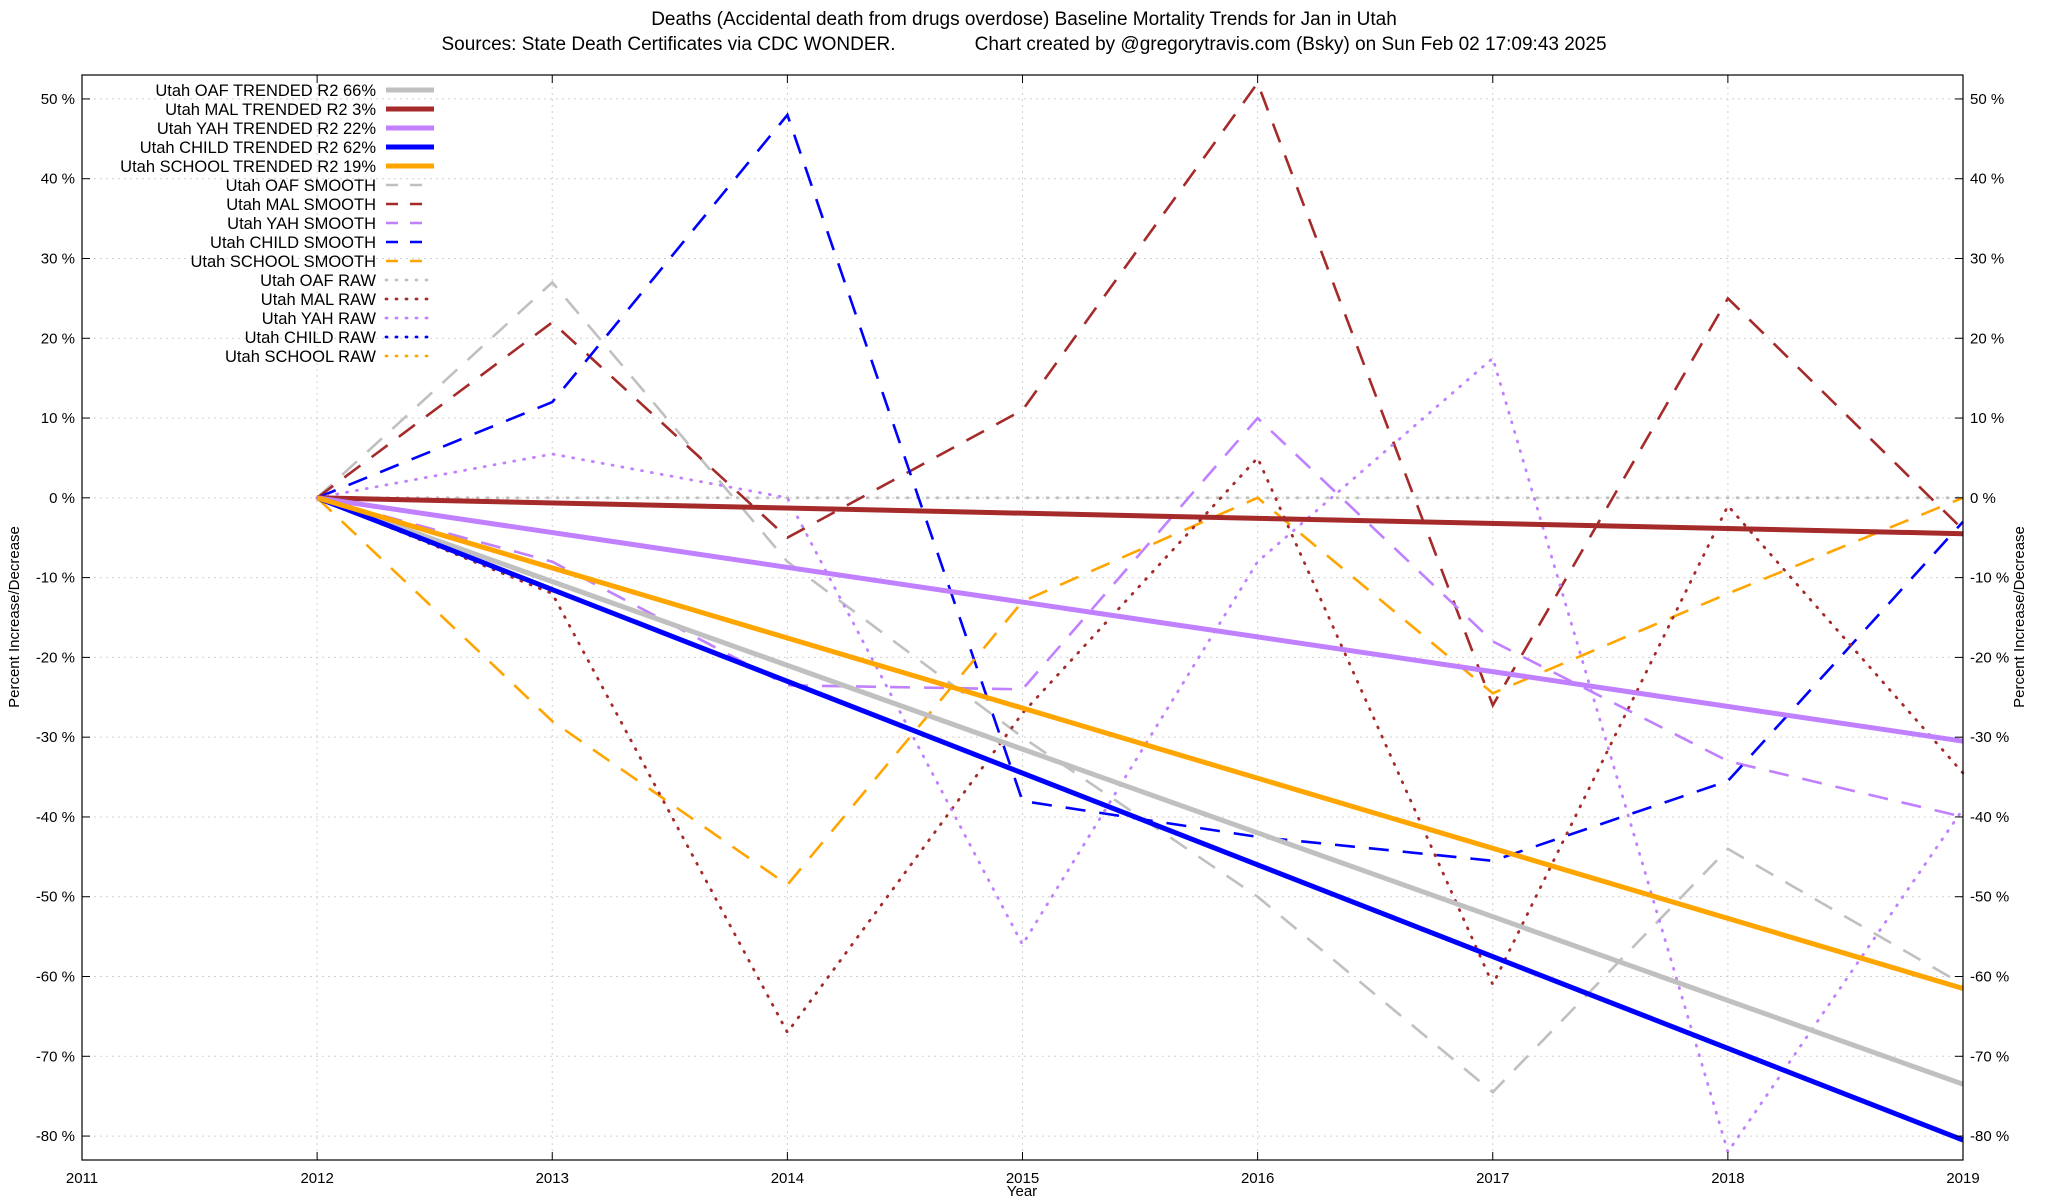 The image size is (2048, 1200). I want to click on y-tick-label: 40 %, so click(58, 179).